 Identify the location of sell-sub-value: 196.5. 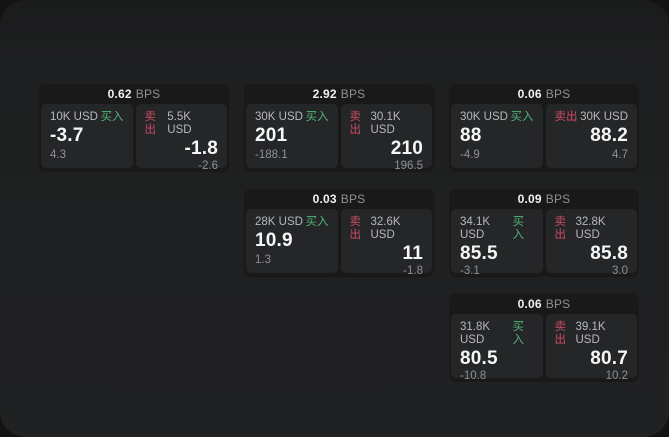
(408, 166).